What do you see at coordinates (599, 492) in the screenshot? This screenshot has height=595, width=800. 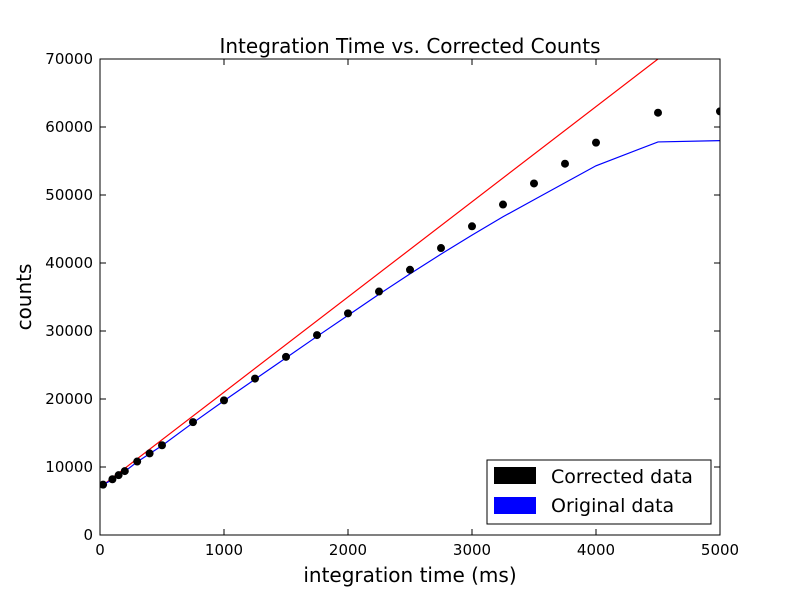 I see `legend: Corrected data Original data` at bounding box center [599, 492].